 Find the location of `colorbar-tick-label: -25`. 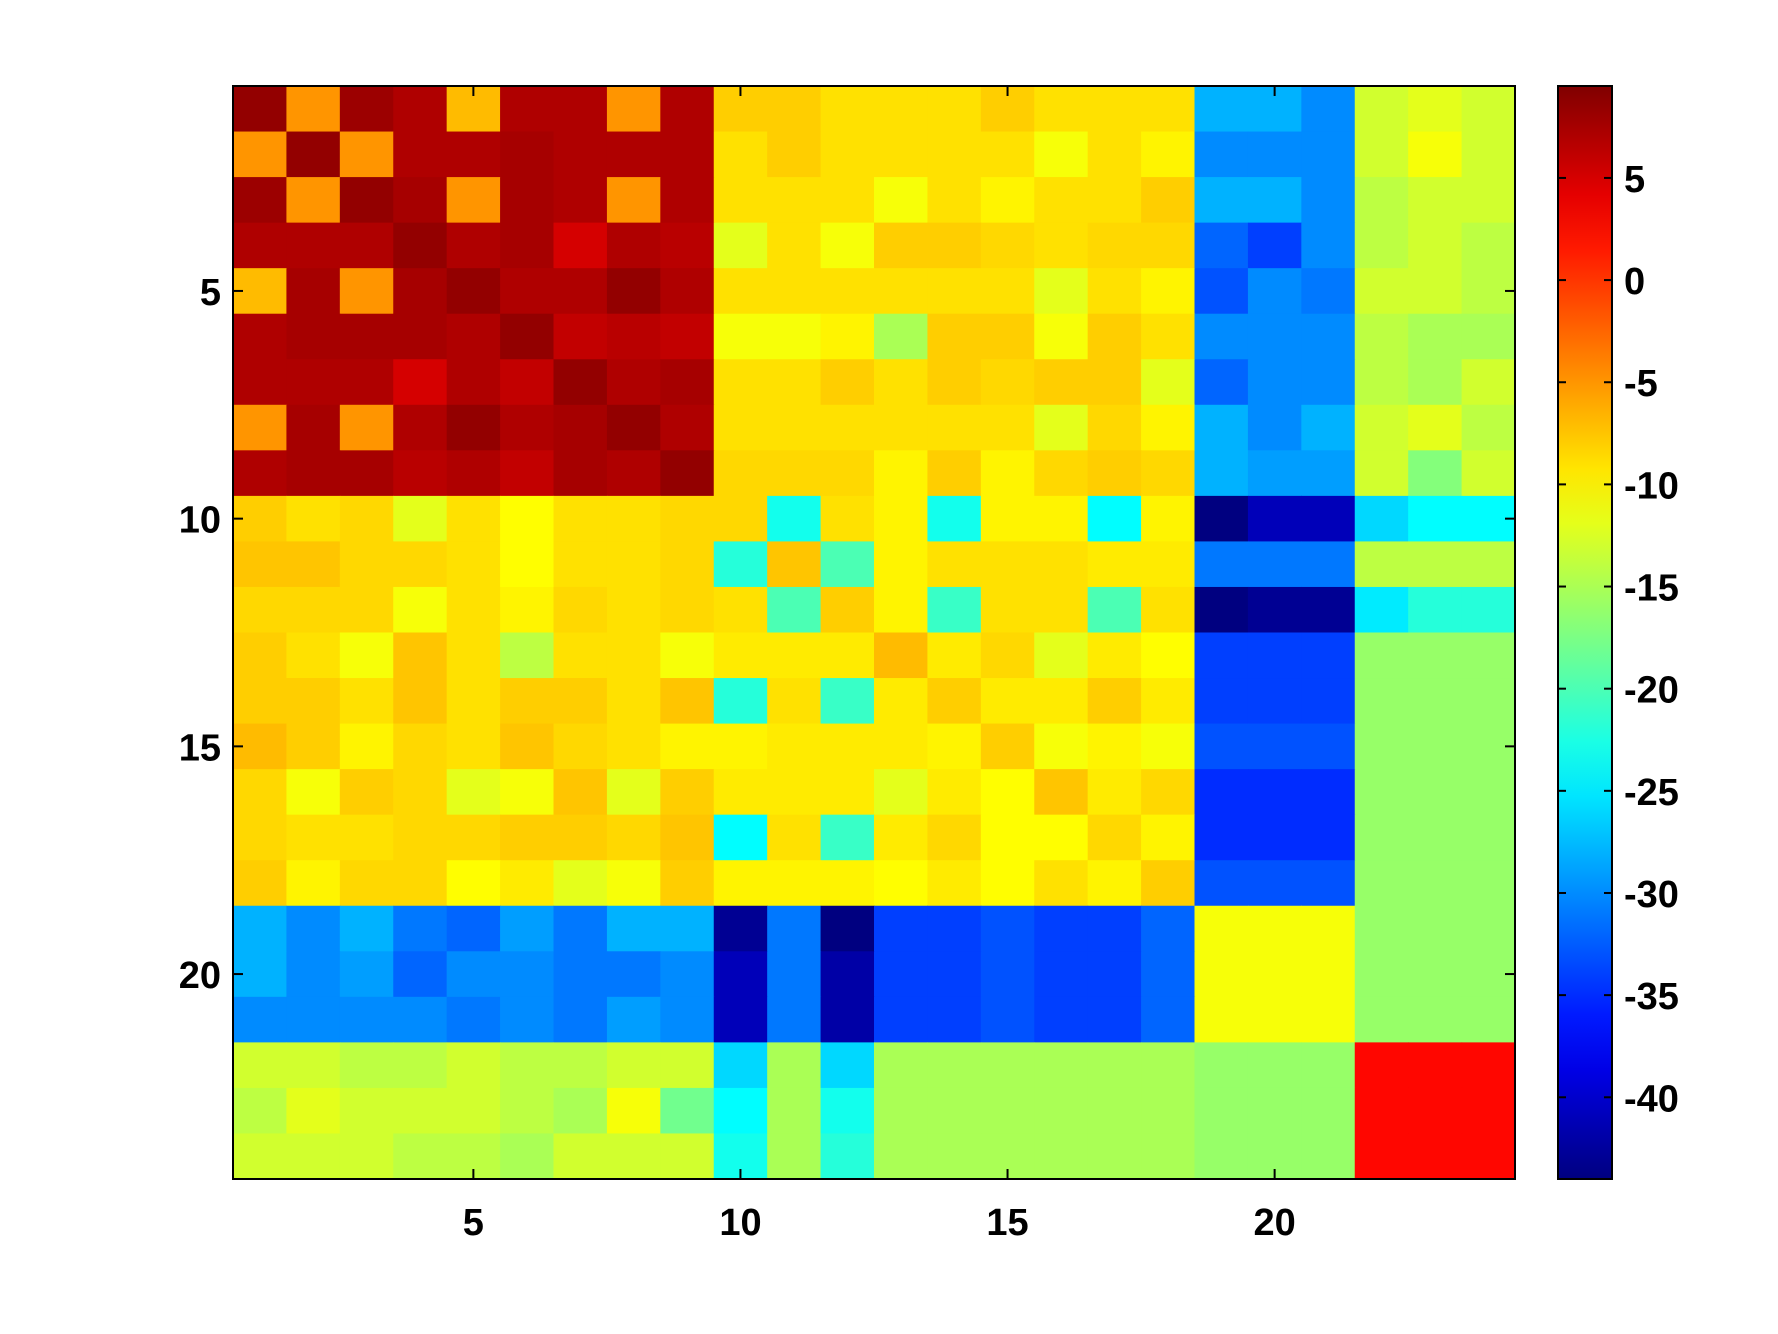

colorbar-tick-label: -25 is located at coordinates (1651, 793).